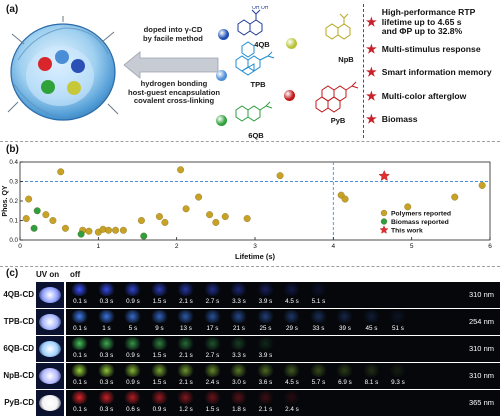  Describe the element at coordinates (13, 162) in the screenshot. I see `y-tick-label: 0.4` at that location.